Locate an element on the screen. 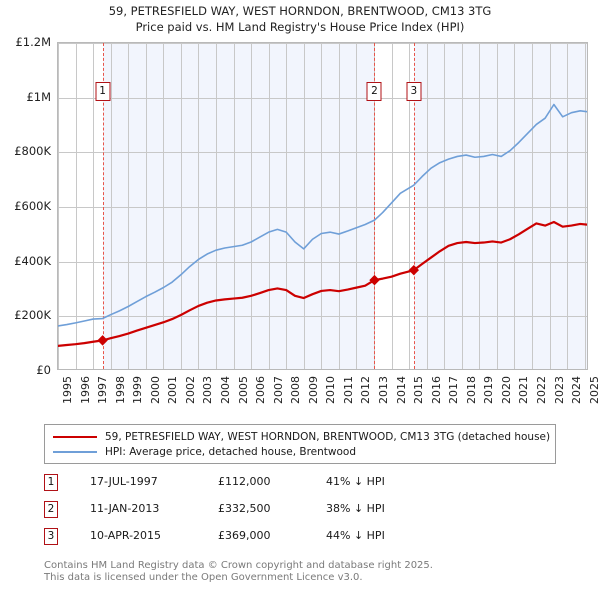 The height and width of the screenshot is (590, 600). x-axis-tick-label: 2000 is located at coordinates (155, 390).